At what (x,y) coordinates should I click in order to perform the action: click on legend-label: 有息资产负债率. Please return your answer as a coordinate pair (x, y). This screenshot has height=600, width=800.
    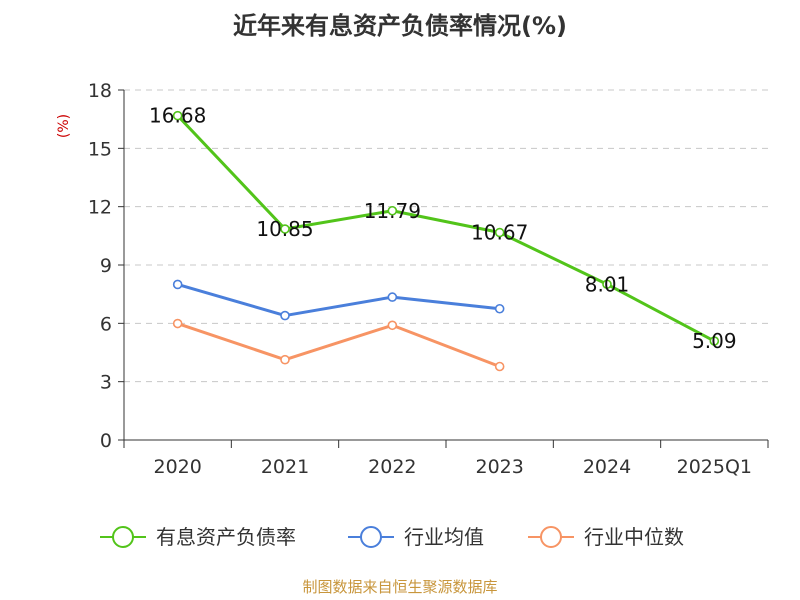
    Looking at the image, I should click on (226, 537).